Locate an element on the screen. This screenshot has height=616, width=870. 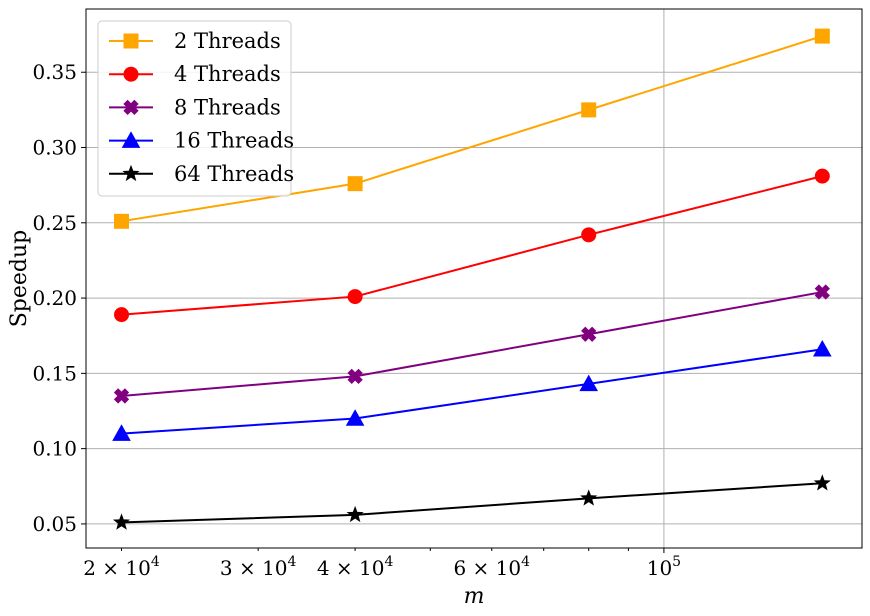
y-tick-label: 0.05 is located at coordinates (54, 524).